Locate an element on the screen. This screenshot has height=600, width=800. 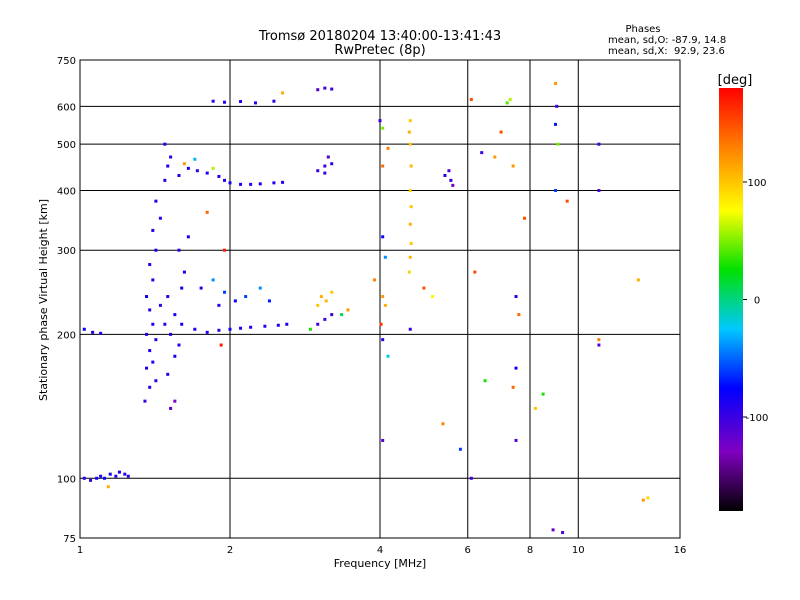
colorbar-tick-label: -100 is located at coordinates (757, 418).